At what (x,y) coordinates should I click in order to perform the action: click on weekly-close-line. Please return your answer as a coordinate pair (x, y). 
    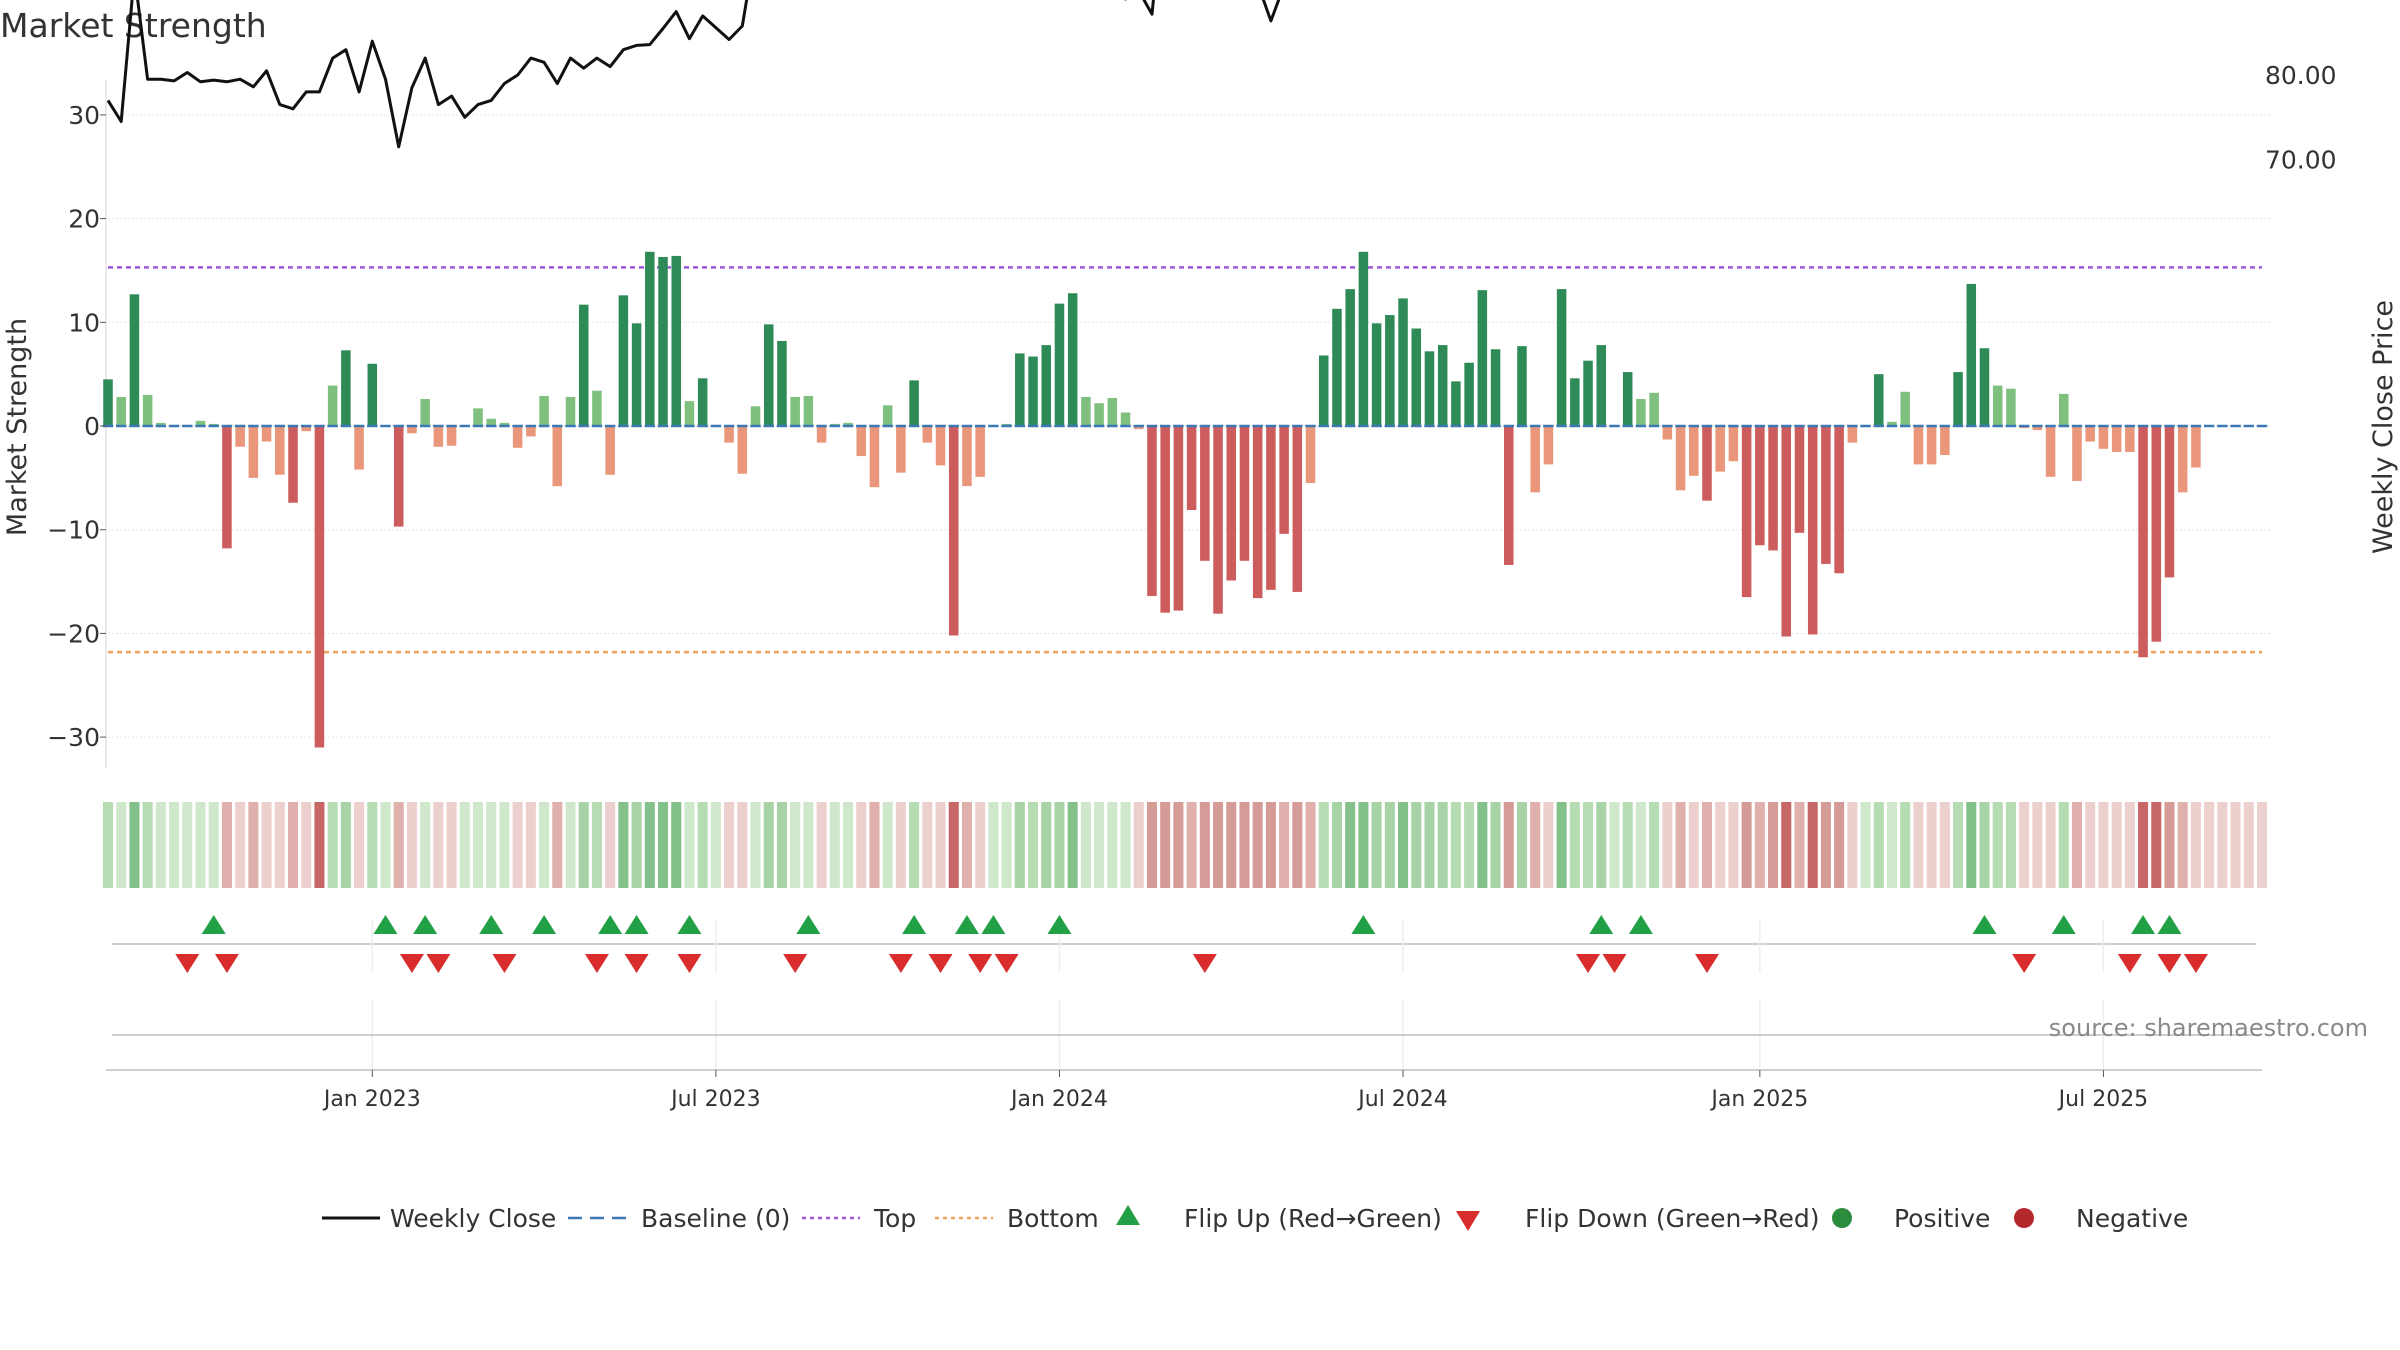
    Looking at the image, I should click on (693, 74).